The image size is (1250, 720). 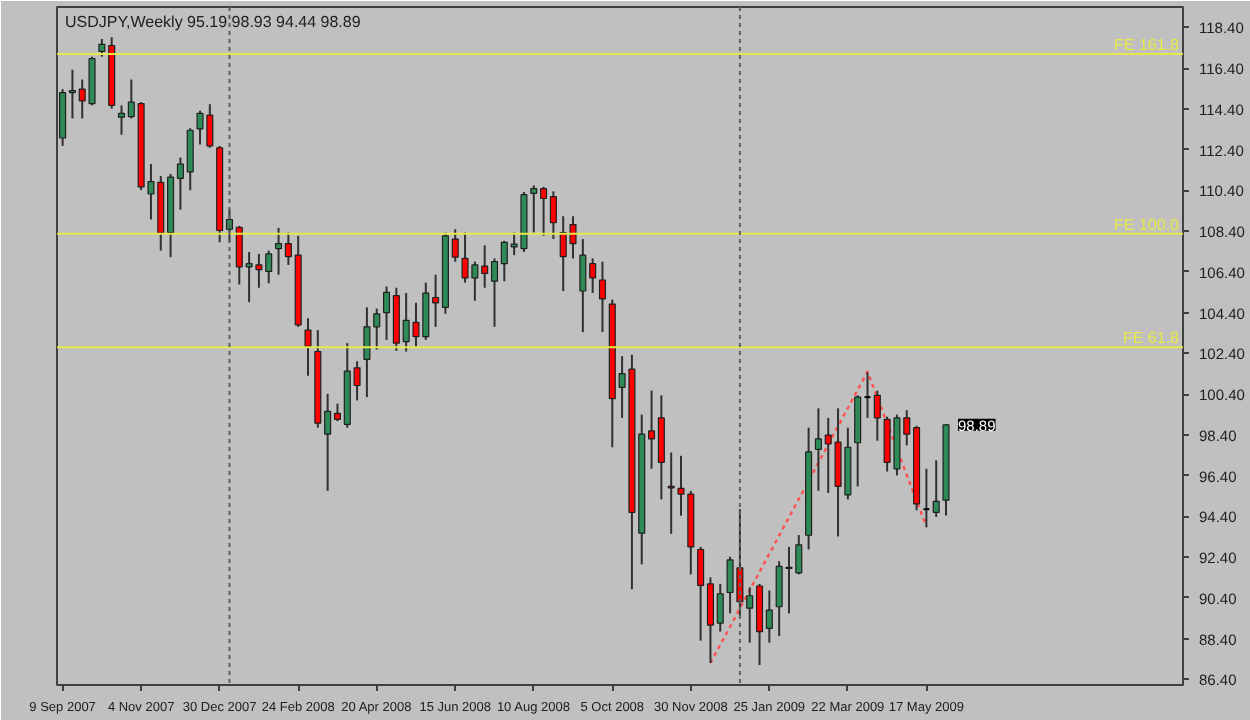 What do you see at coordinates (1147, 224) in the screenshot?
I see `ref-line-label: FE 100.0` at bounding box center [1147, 224].